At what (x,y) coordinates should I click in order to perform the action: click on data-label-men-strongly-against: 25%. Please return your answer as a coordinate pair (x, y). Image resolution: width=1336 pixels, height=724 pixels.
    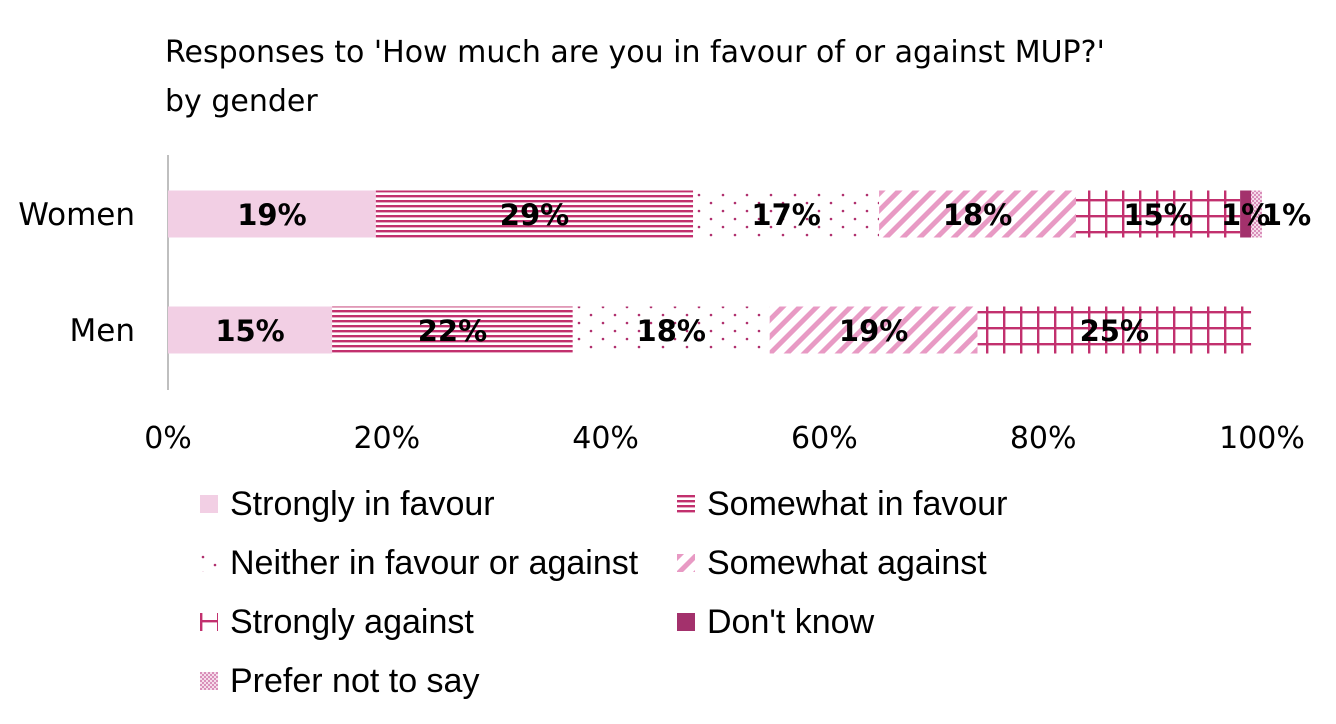
    Looking at the image, I should click on (1114, 331).